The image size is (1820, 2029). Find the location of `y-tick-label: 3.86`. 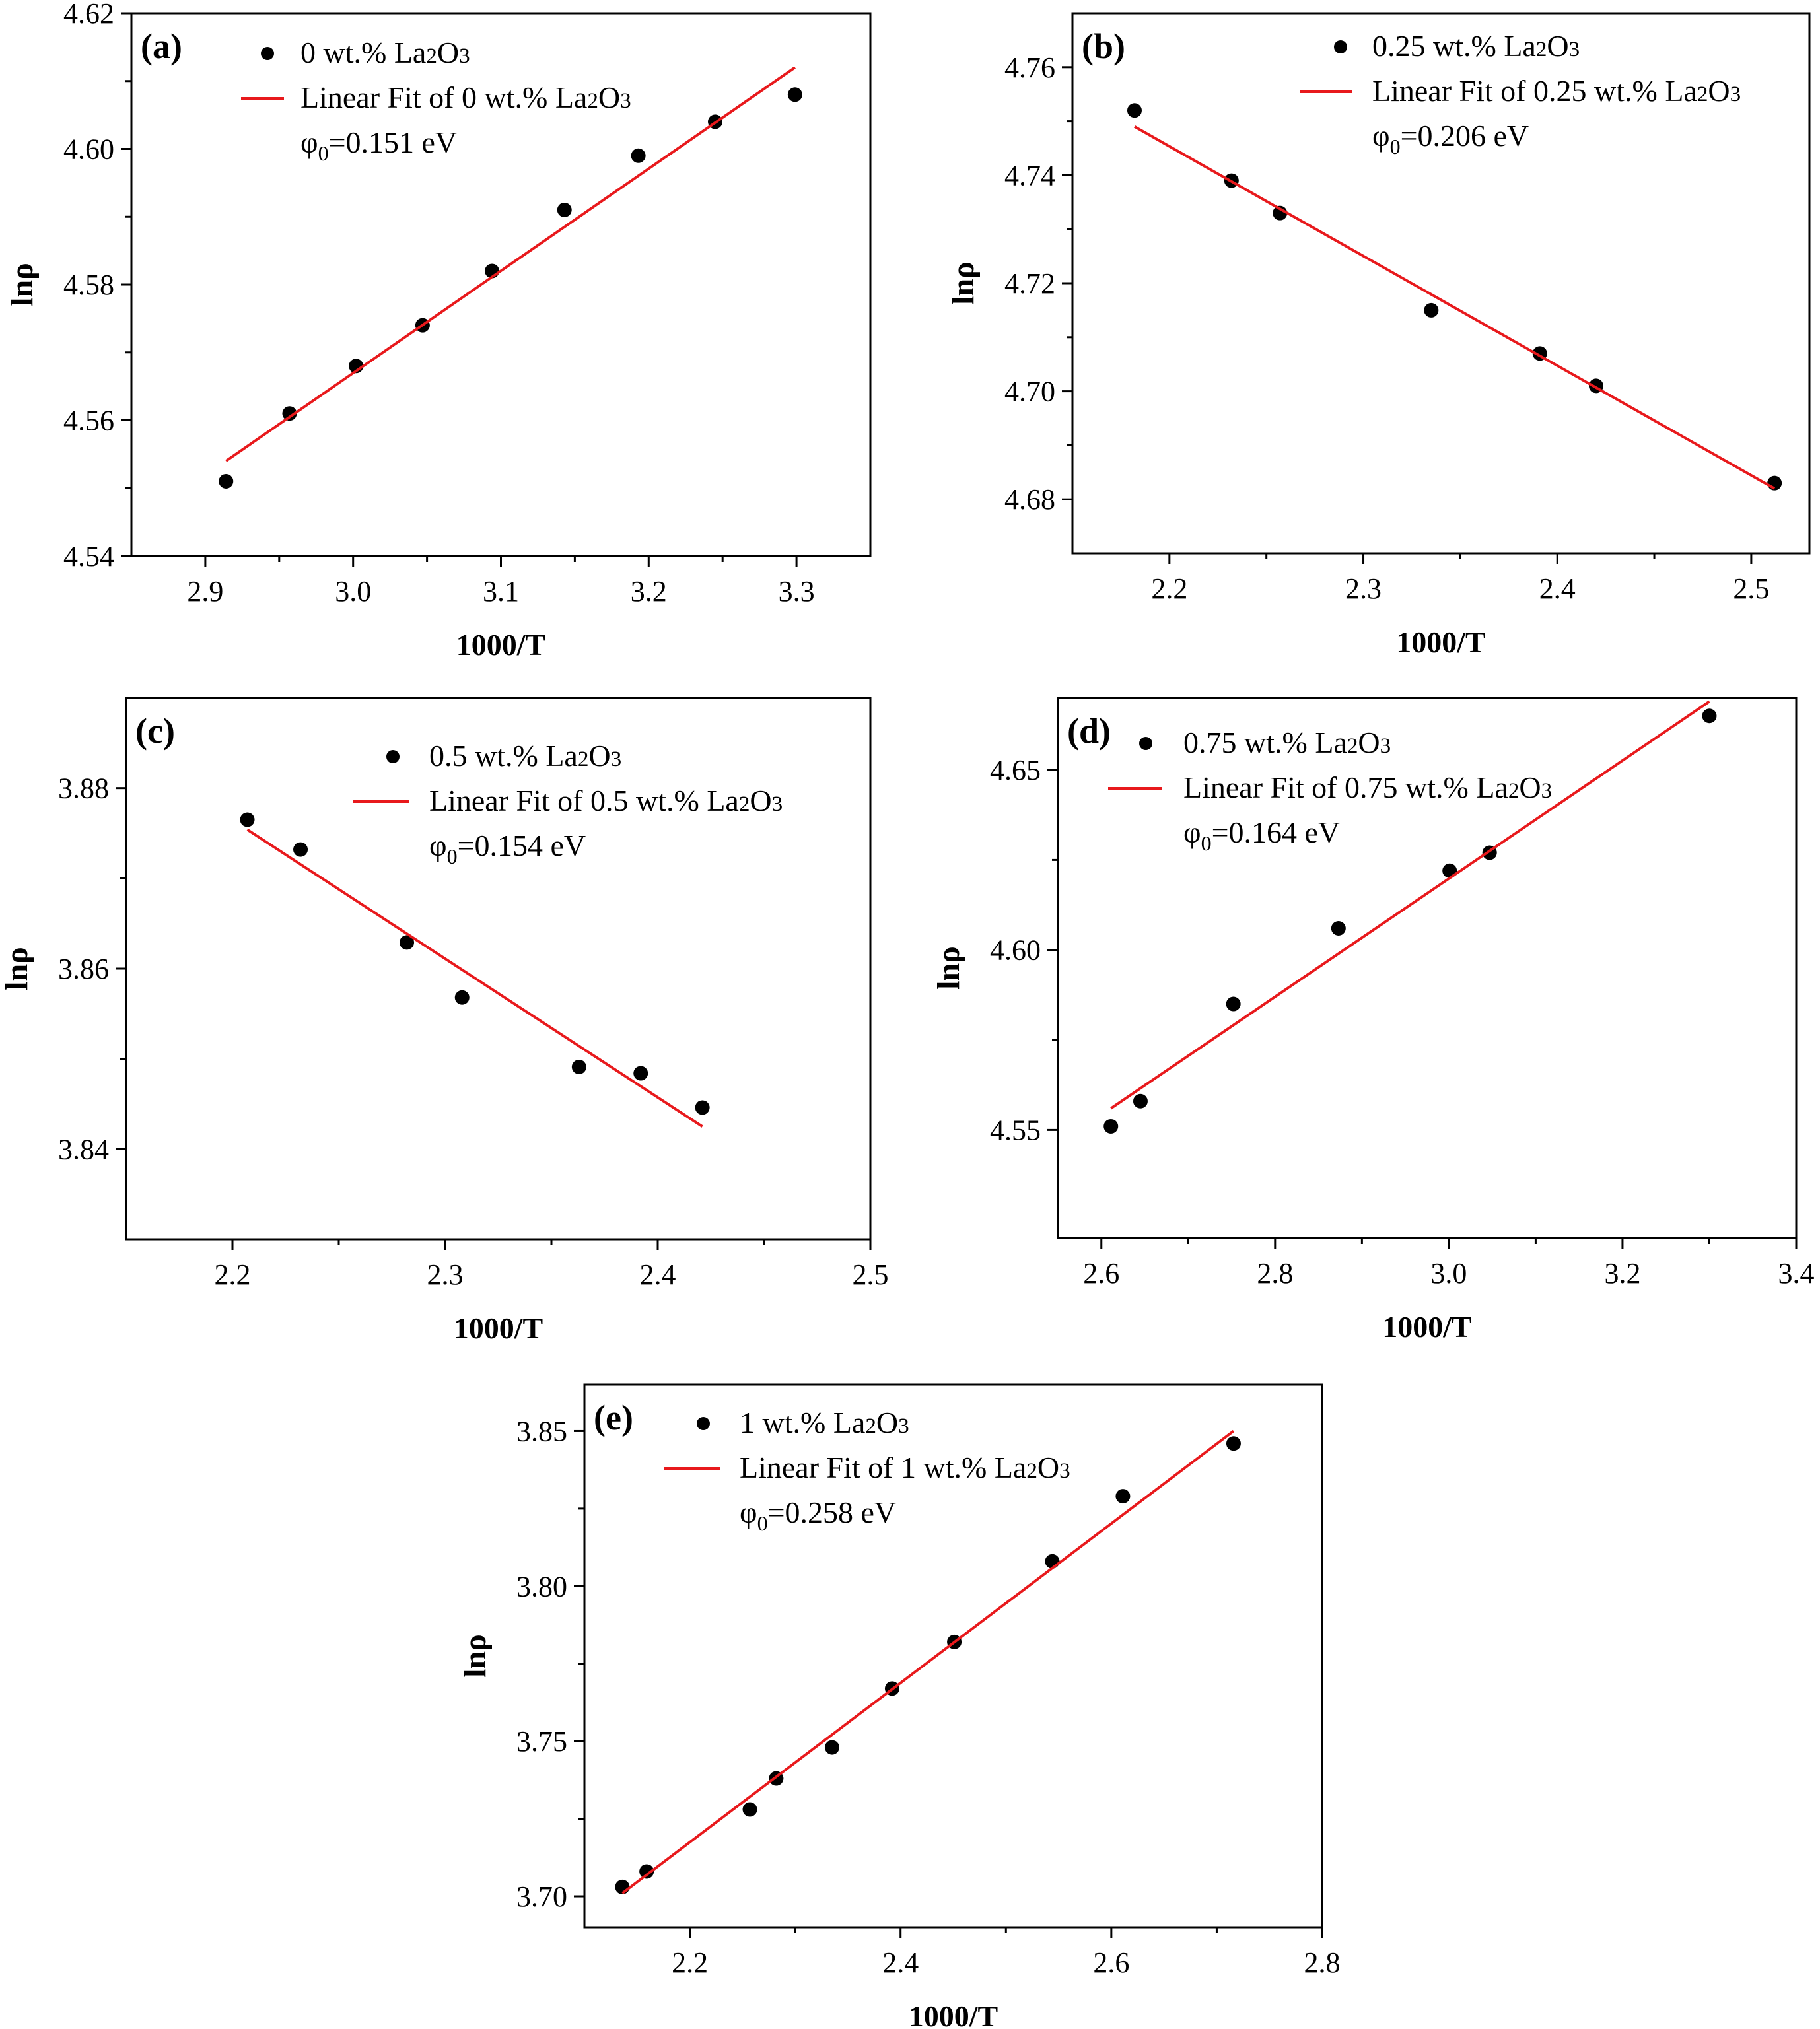

y-tick-label: 3.86 is located at coordinates (83, 969).